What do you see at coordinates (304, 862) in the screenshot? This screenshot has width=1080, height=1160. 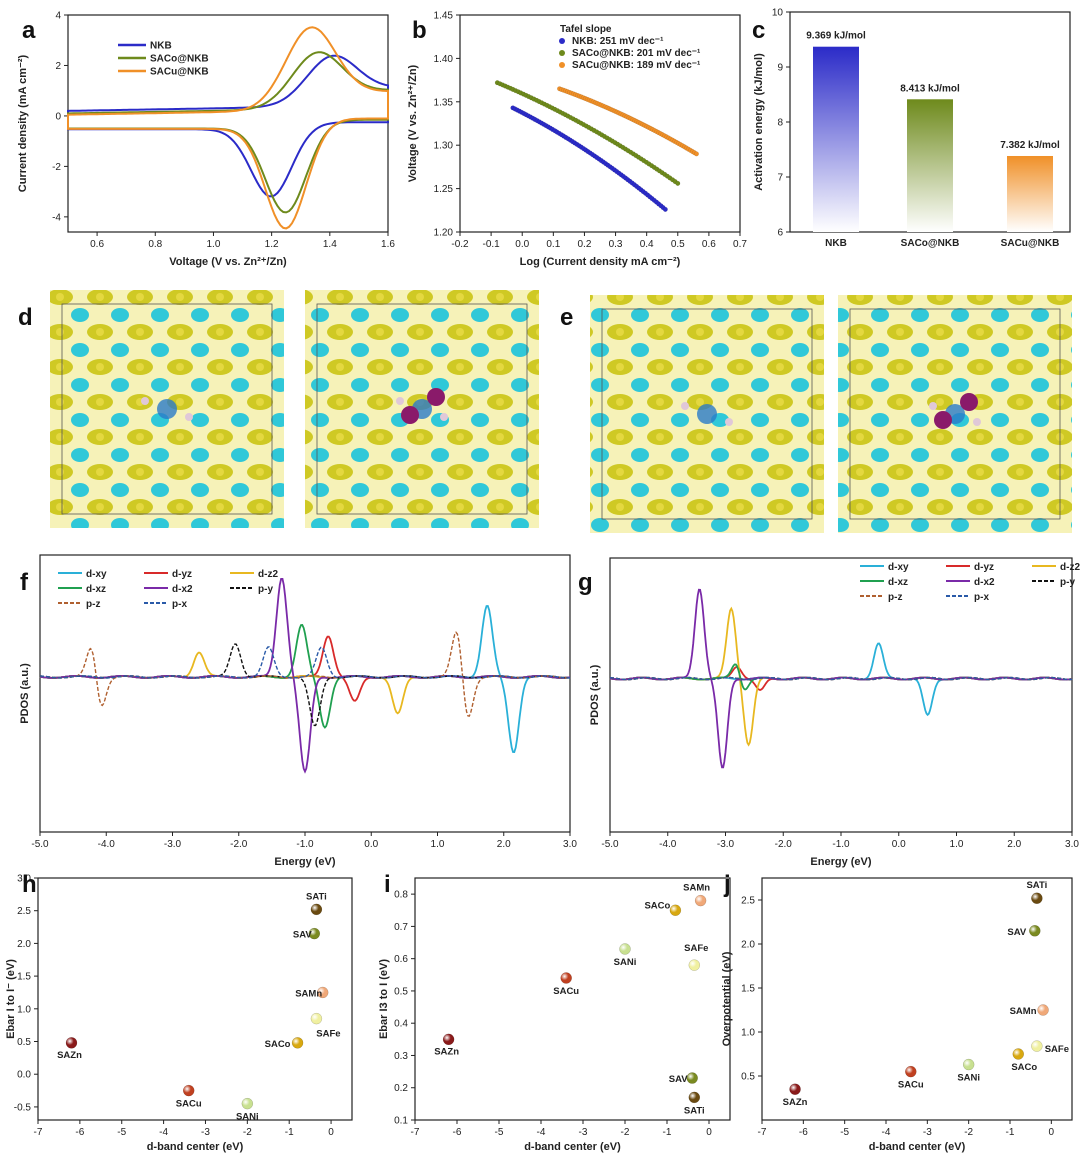 I see `x-axis-label: Energy (eV)` at bounding box center [304, 862].